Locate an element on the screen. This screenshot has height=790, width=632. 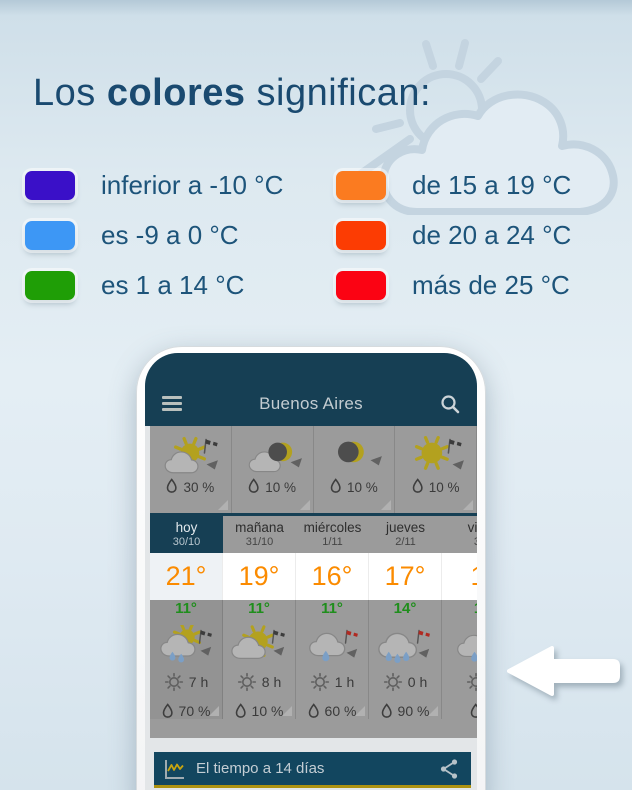
tab-jueves: jueves 2/11 is located at coordinates (405, 534).